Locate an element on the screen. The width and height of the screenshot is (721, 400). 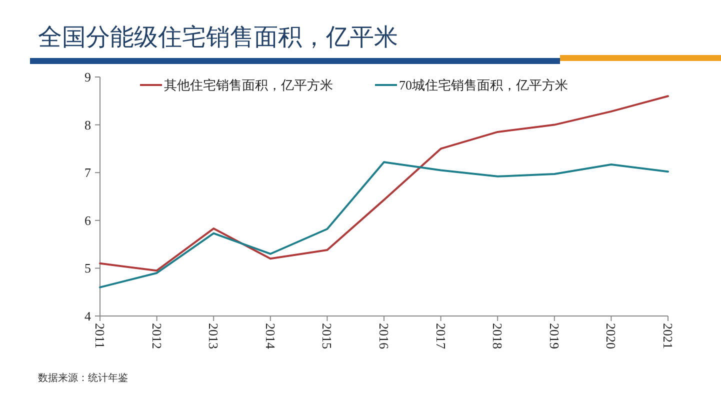
x-tick-label: 2013 is located at coordinates (214, 336).